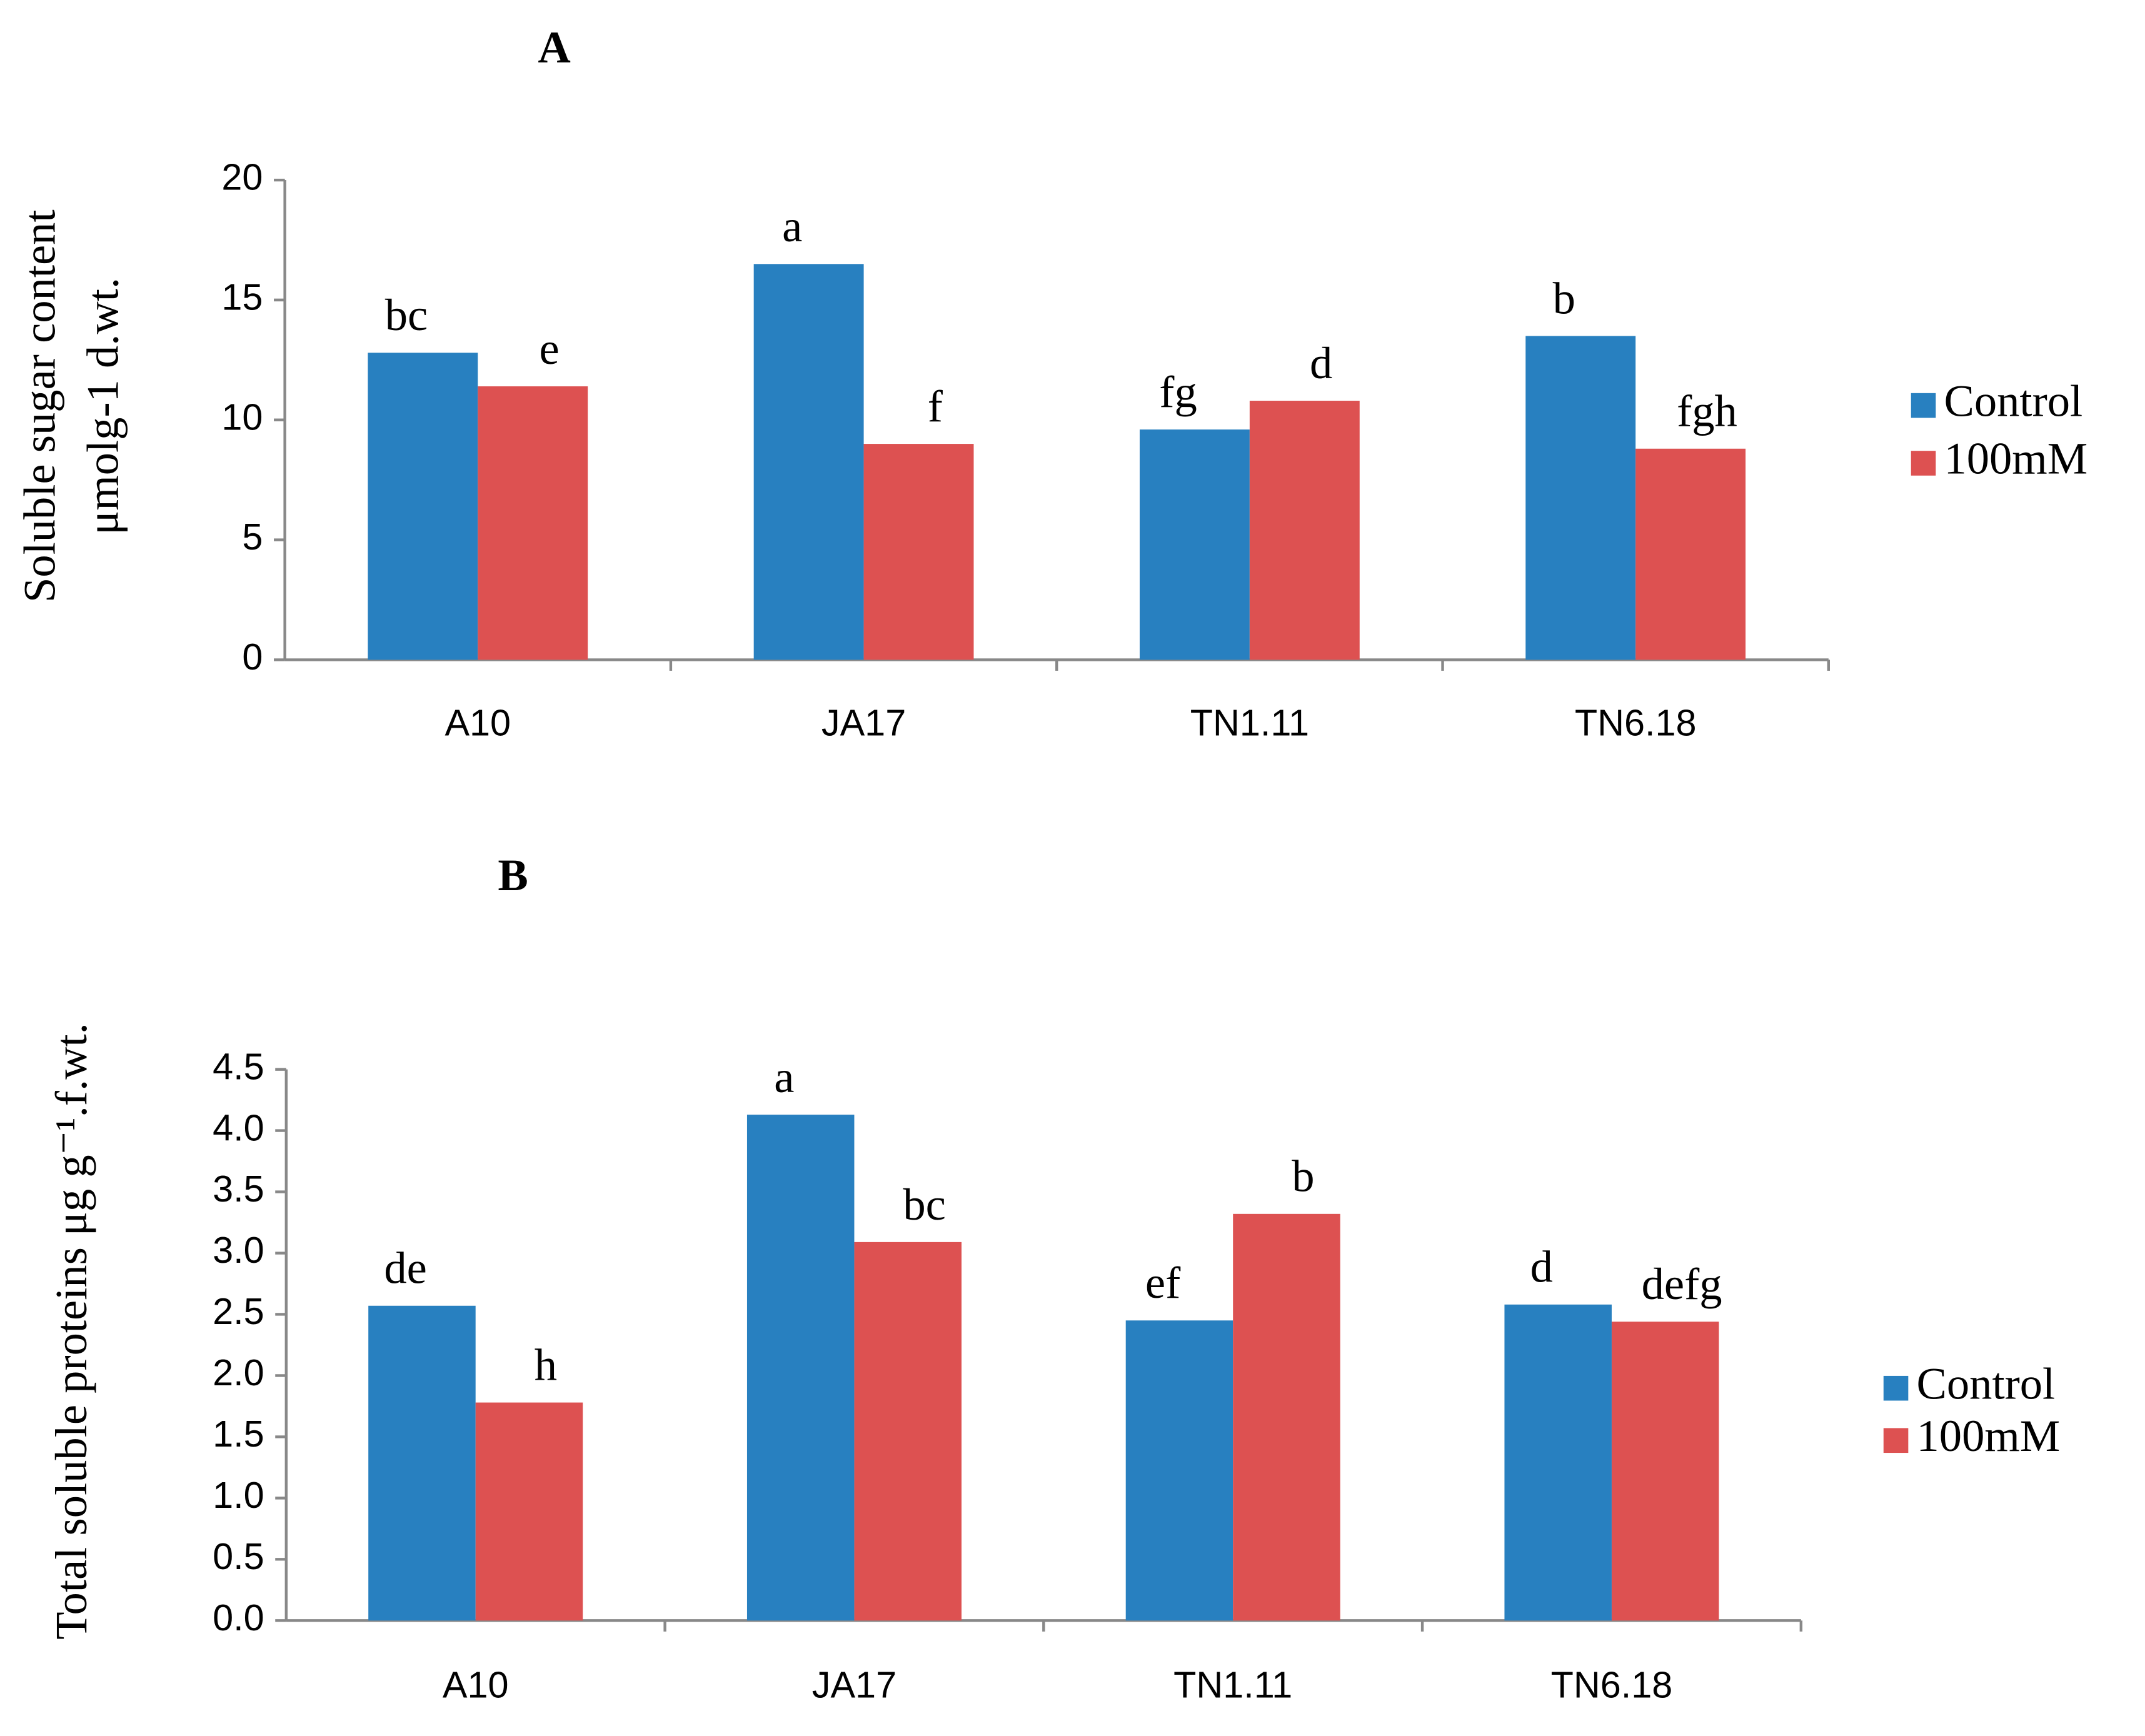  Describe the element at coordinates (405, 1268) in the screenshot. I see `bar-letter: de` at that location.